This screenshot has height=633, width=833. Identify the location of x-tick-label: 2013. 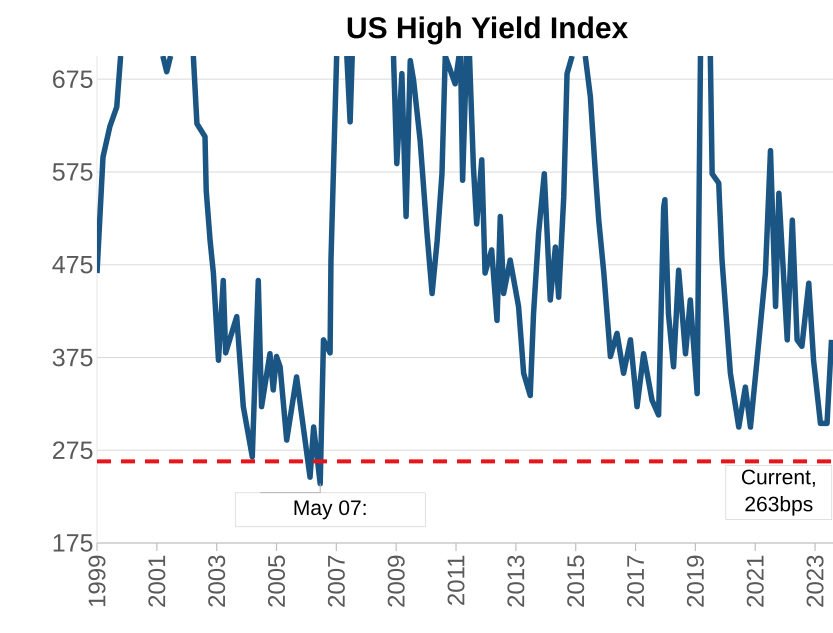
(515, 581).